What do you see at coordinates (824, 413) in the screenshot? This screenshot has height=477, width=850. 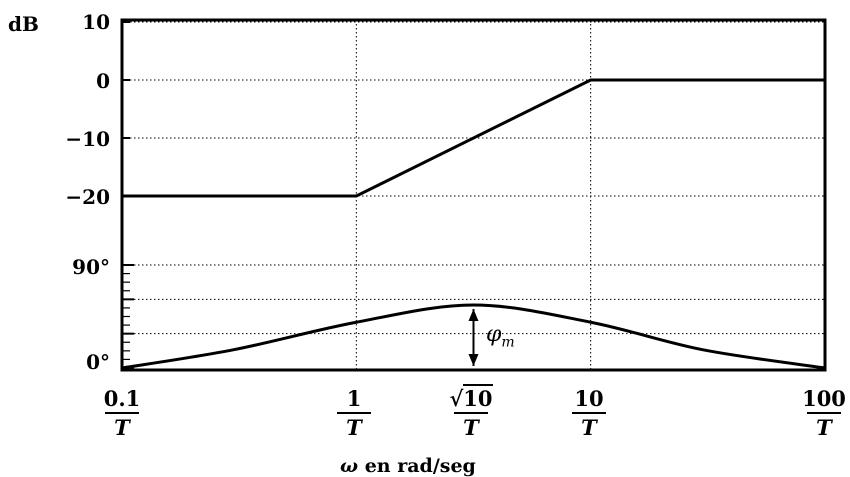 I see `x-tick-label-100: 100 T` at bounding box center [824, 413].